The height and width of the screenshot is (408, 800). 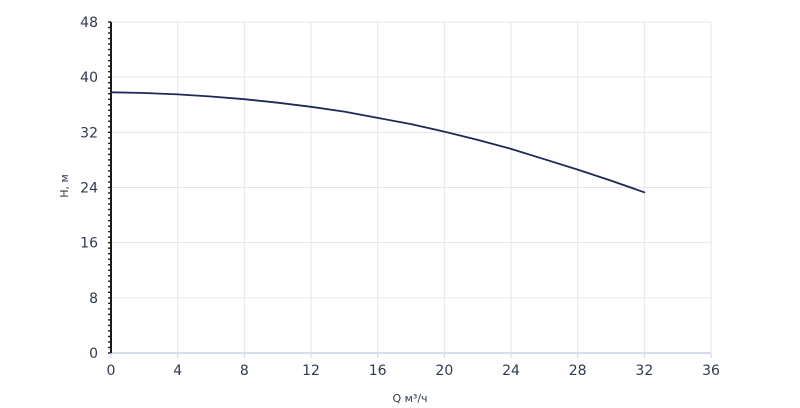 I want to click on x-tick-label: 36, so click(x=711, y=371).